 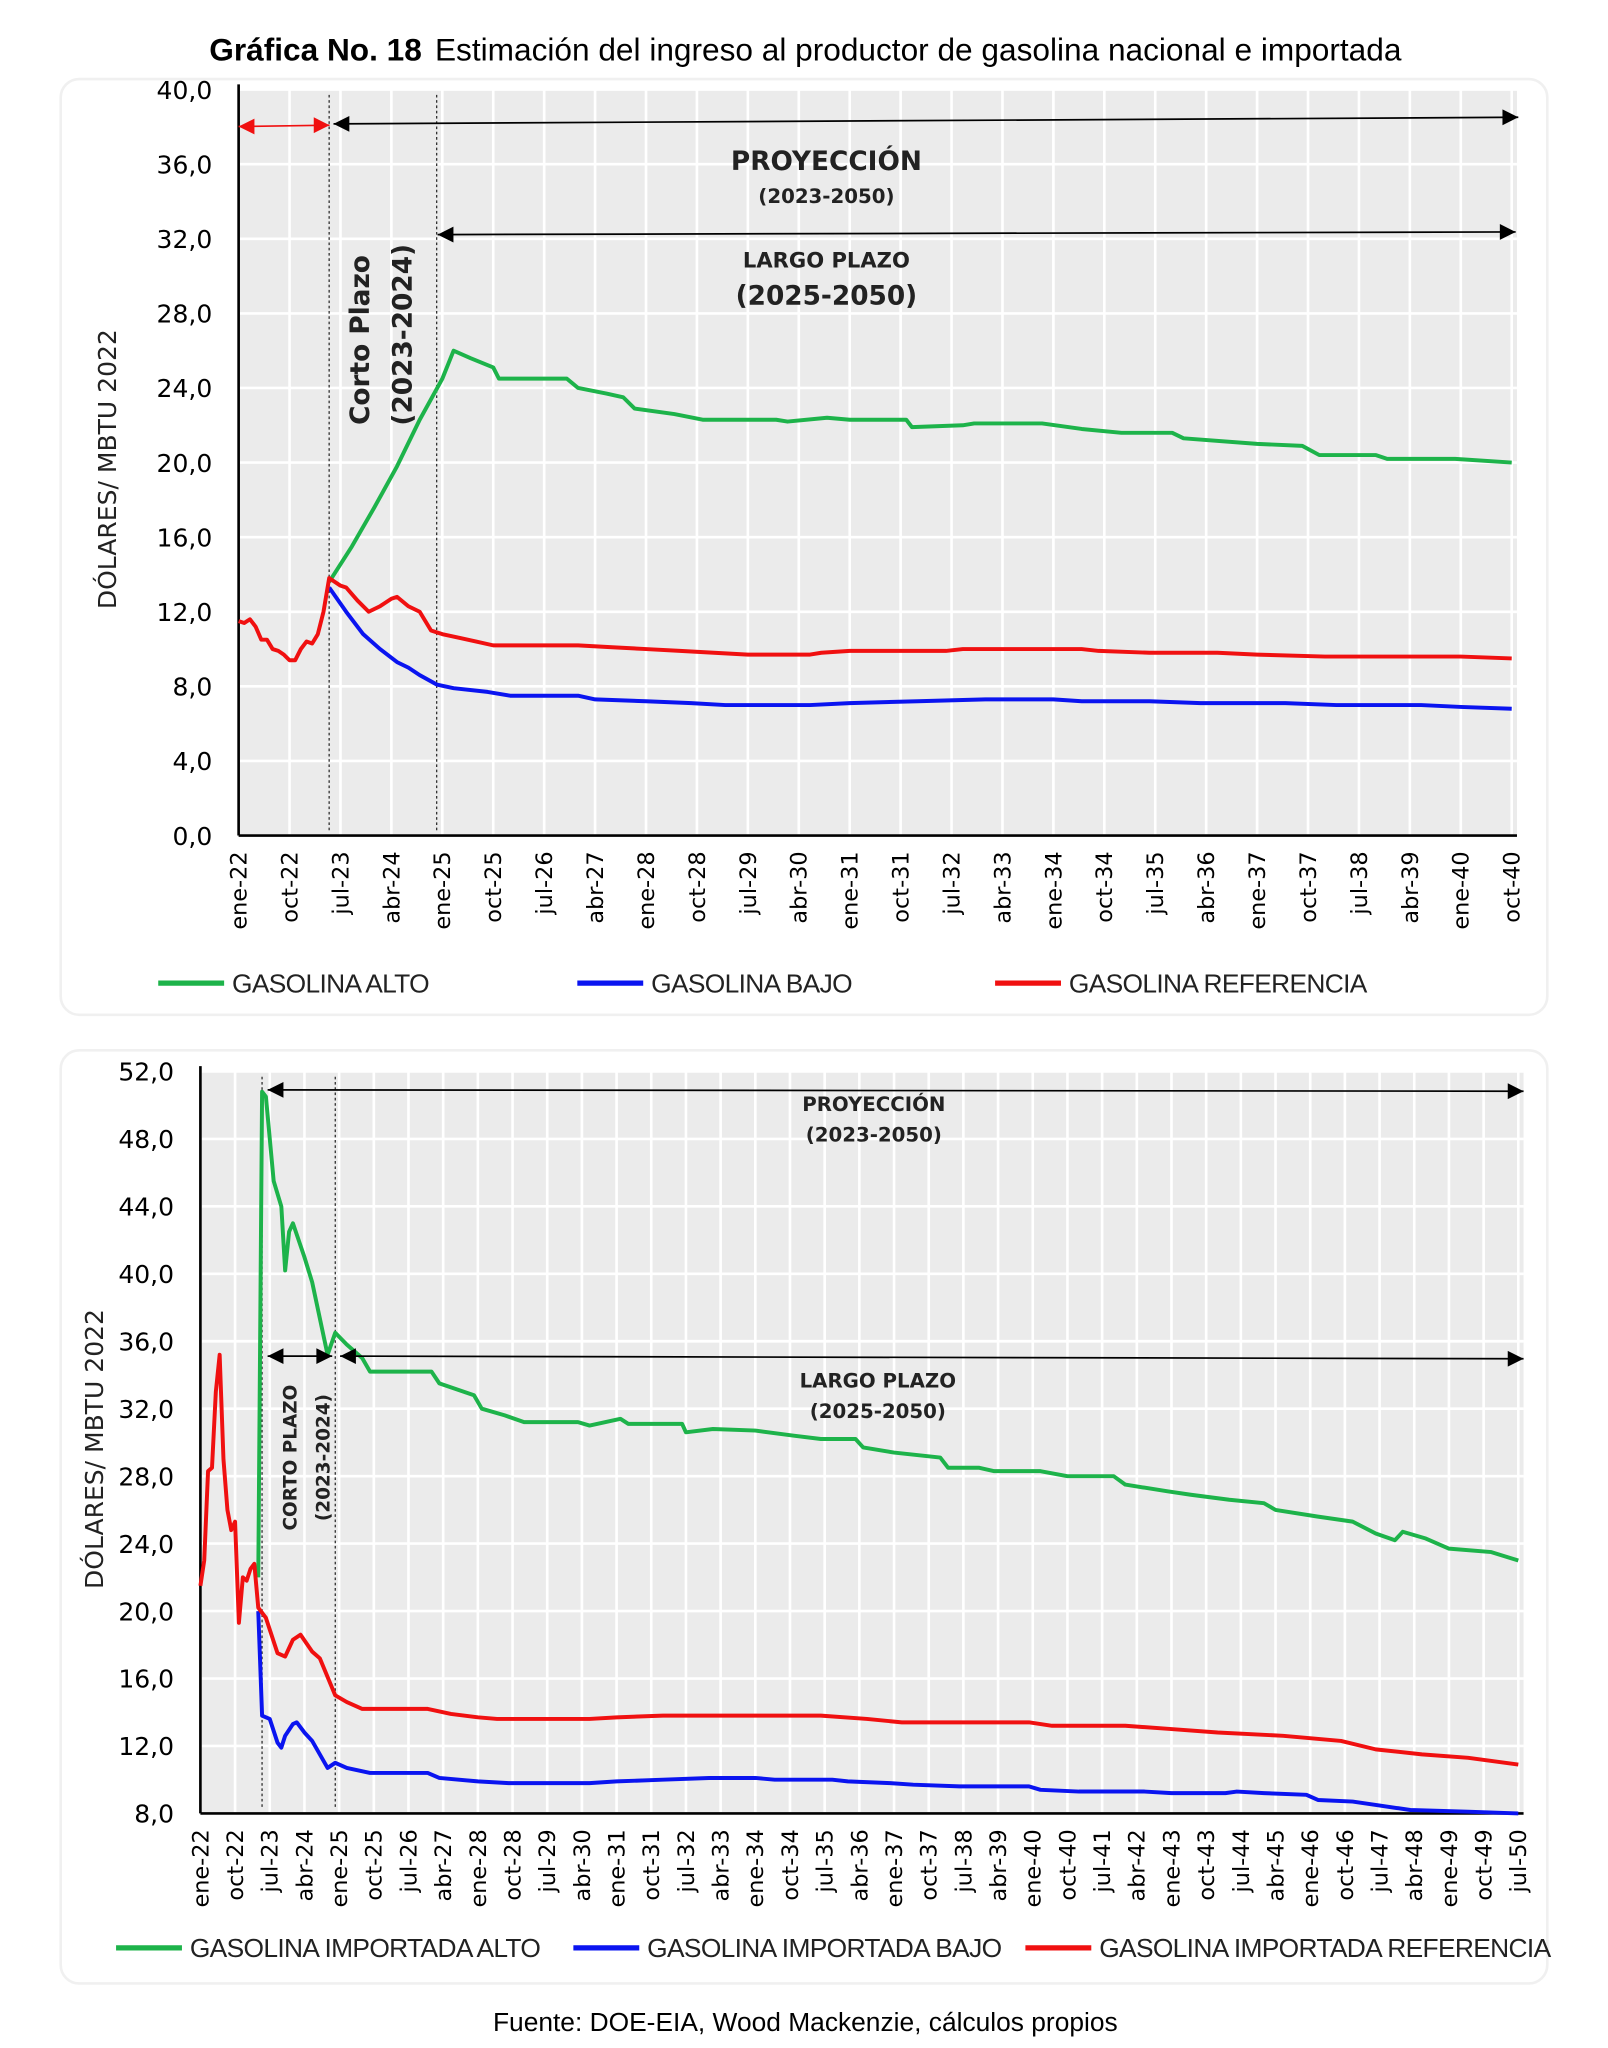 I want to click on y-tick-label: 0,0, so click(x=192, y=836).